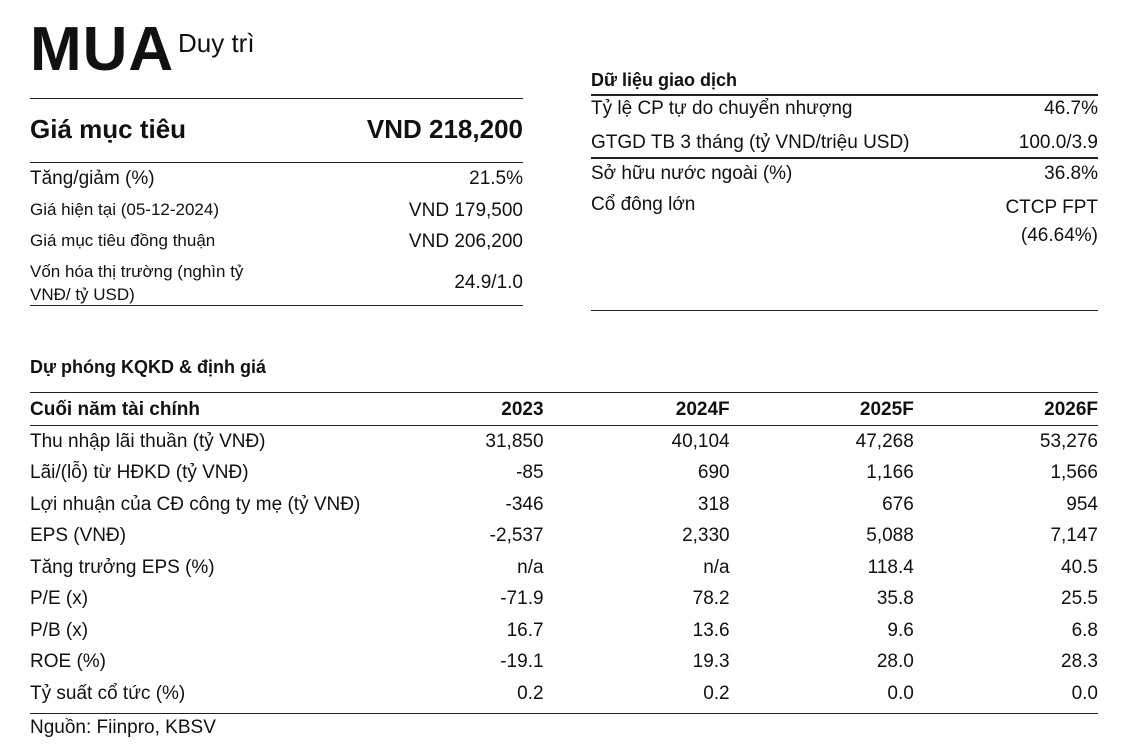  Describe the element at coordinates (522, 662) in the screenshot. I see `table-cell: -19.1` at that location.